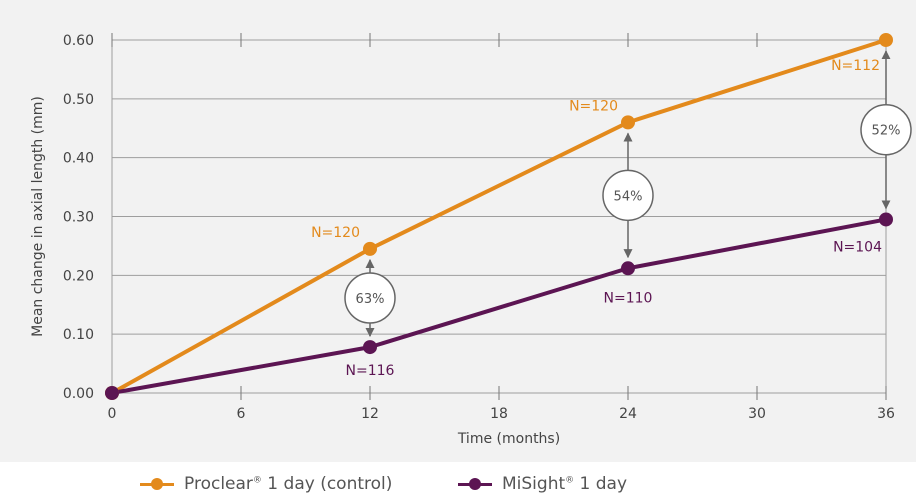  I want to click on legend-swatch-proclear, so click(157, 484).